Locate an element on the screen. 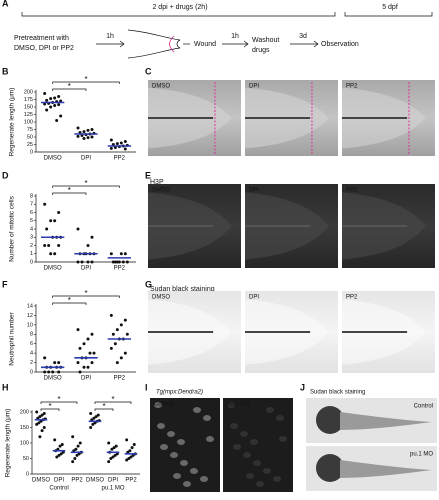 This screenshot has height=500, width=439. y-tick-label: 14 is located at coordinates (30, 306).